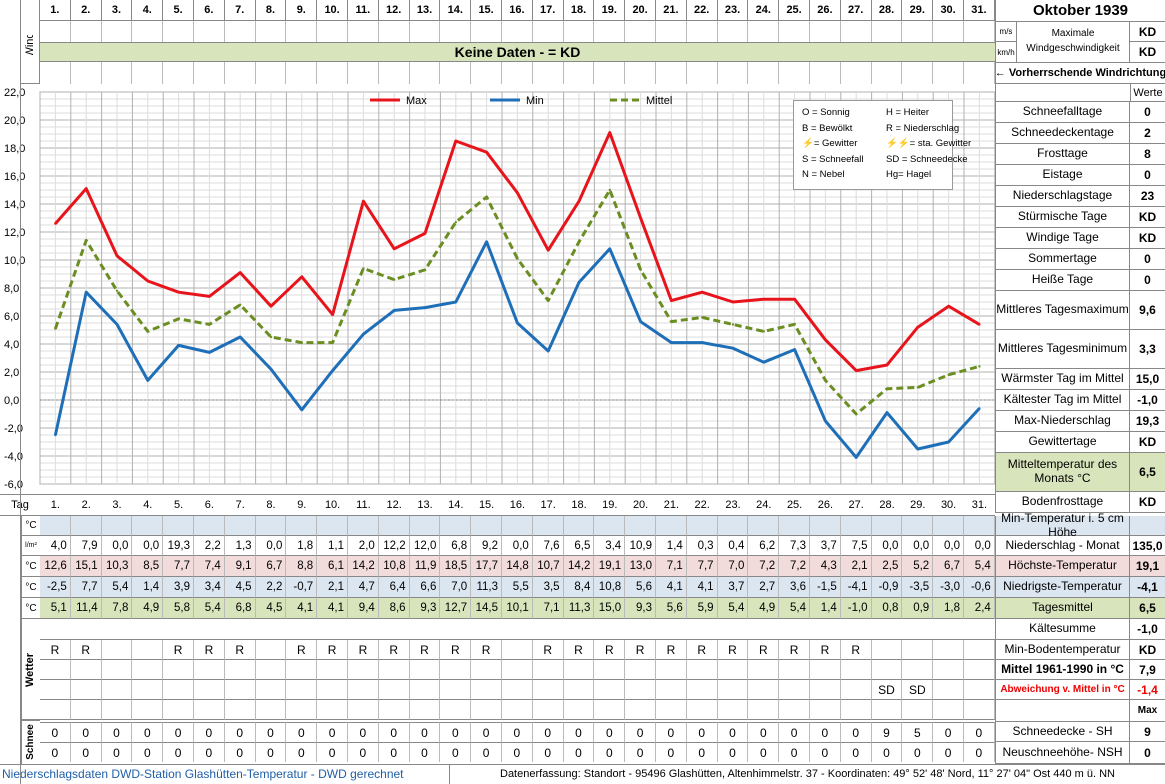  What do you see at coordinates (1147, 442) in the screenshot?
I see `stat-value: KD` at bounding box center [1147, 442].